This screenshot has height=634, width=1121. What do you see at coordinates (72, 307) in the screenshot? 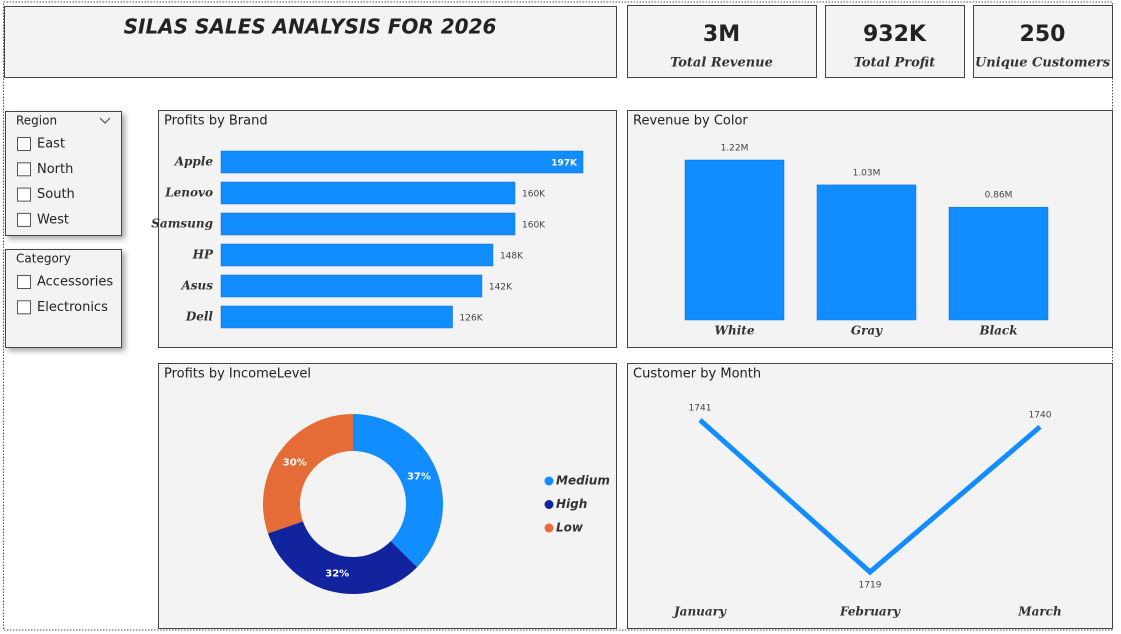
I see `slicer-item: Electronics` at bounding box center [72, 307].